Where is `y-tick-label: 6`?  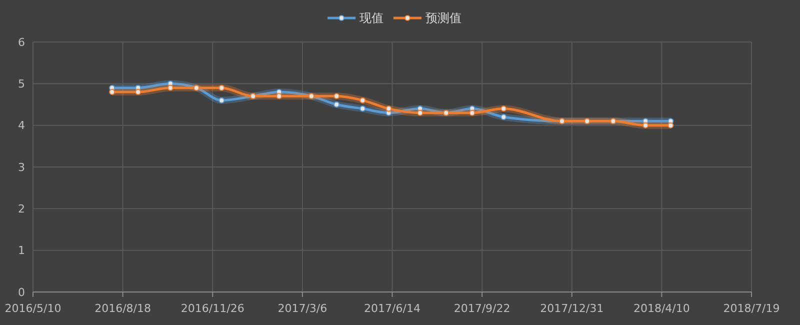 y-tick-label: 6 is located at coordinates (21, 42).